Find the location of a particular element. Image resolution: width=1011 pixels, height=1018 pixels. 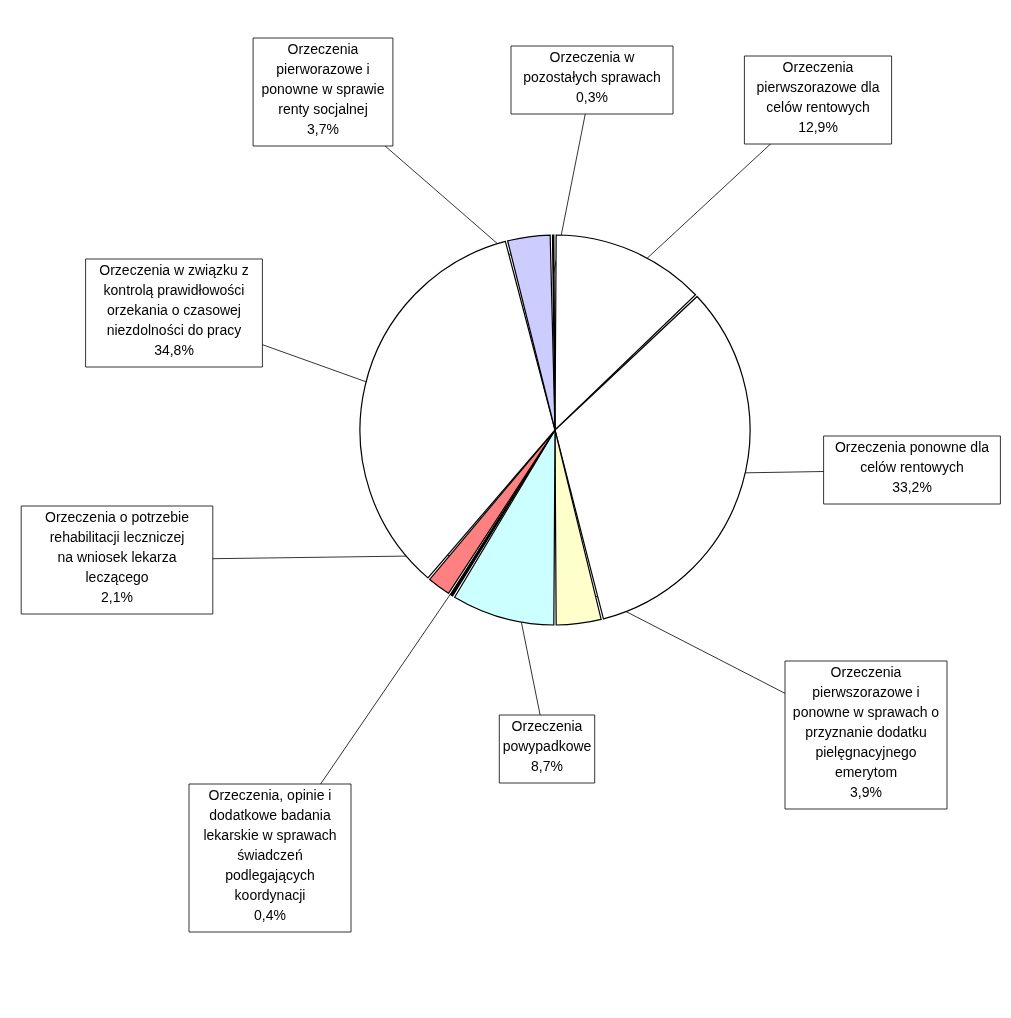

slice-label: Orzeczenia w związku z kontrolą prawidłowości orzekania o czasowej niezdolności do pracy is located at coordinates (174, 300).